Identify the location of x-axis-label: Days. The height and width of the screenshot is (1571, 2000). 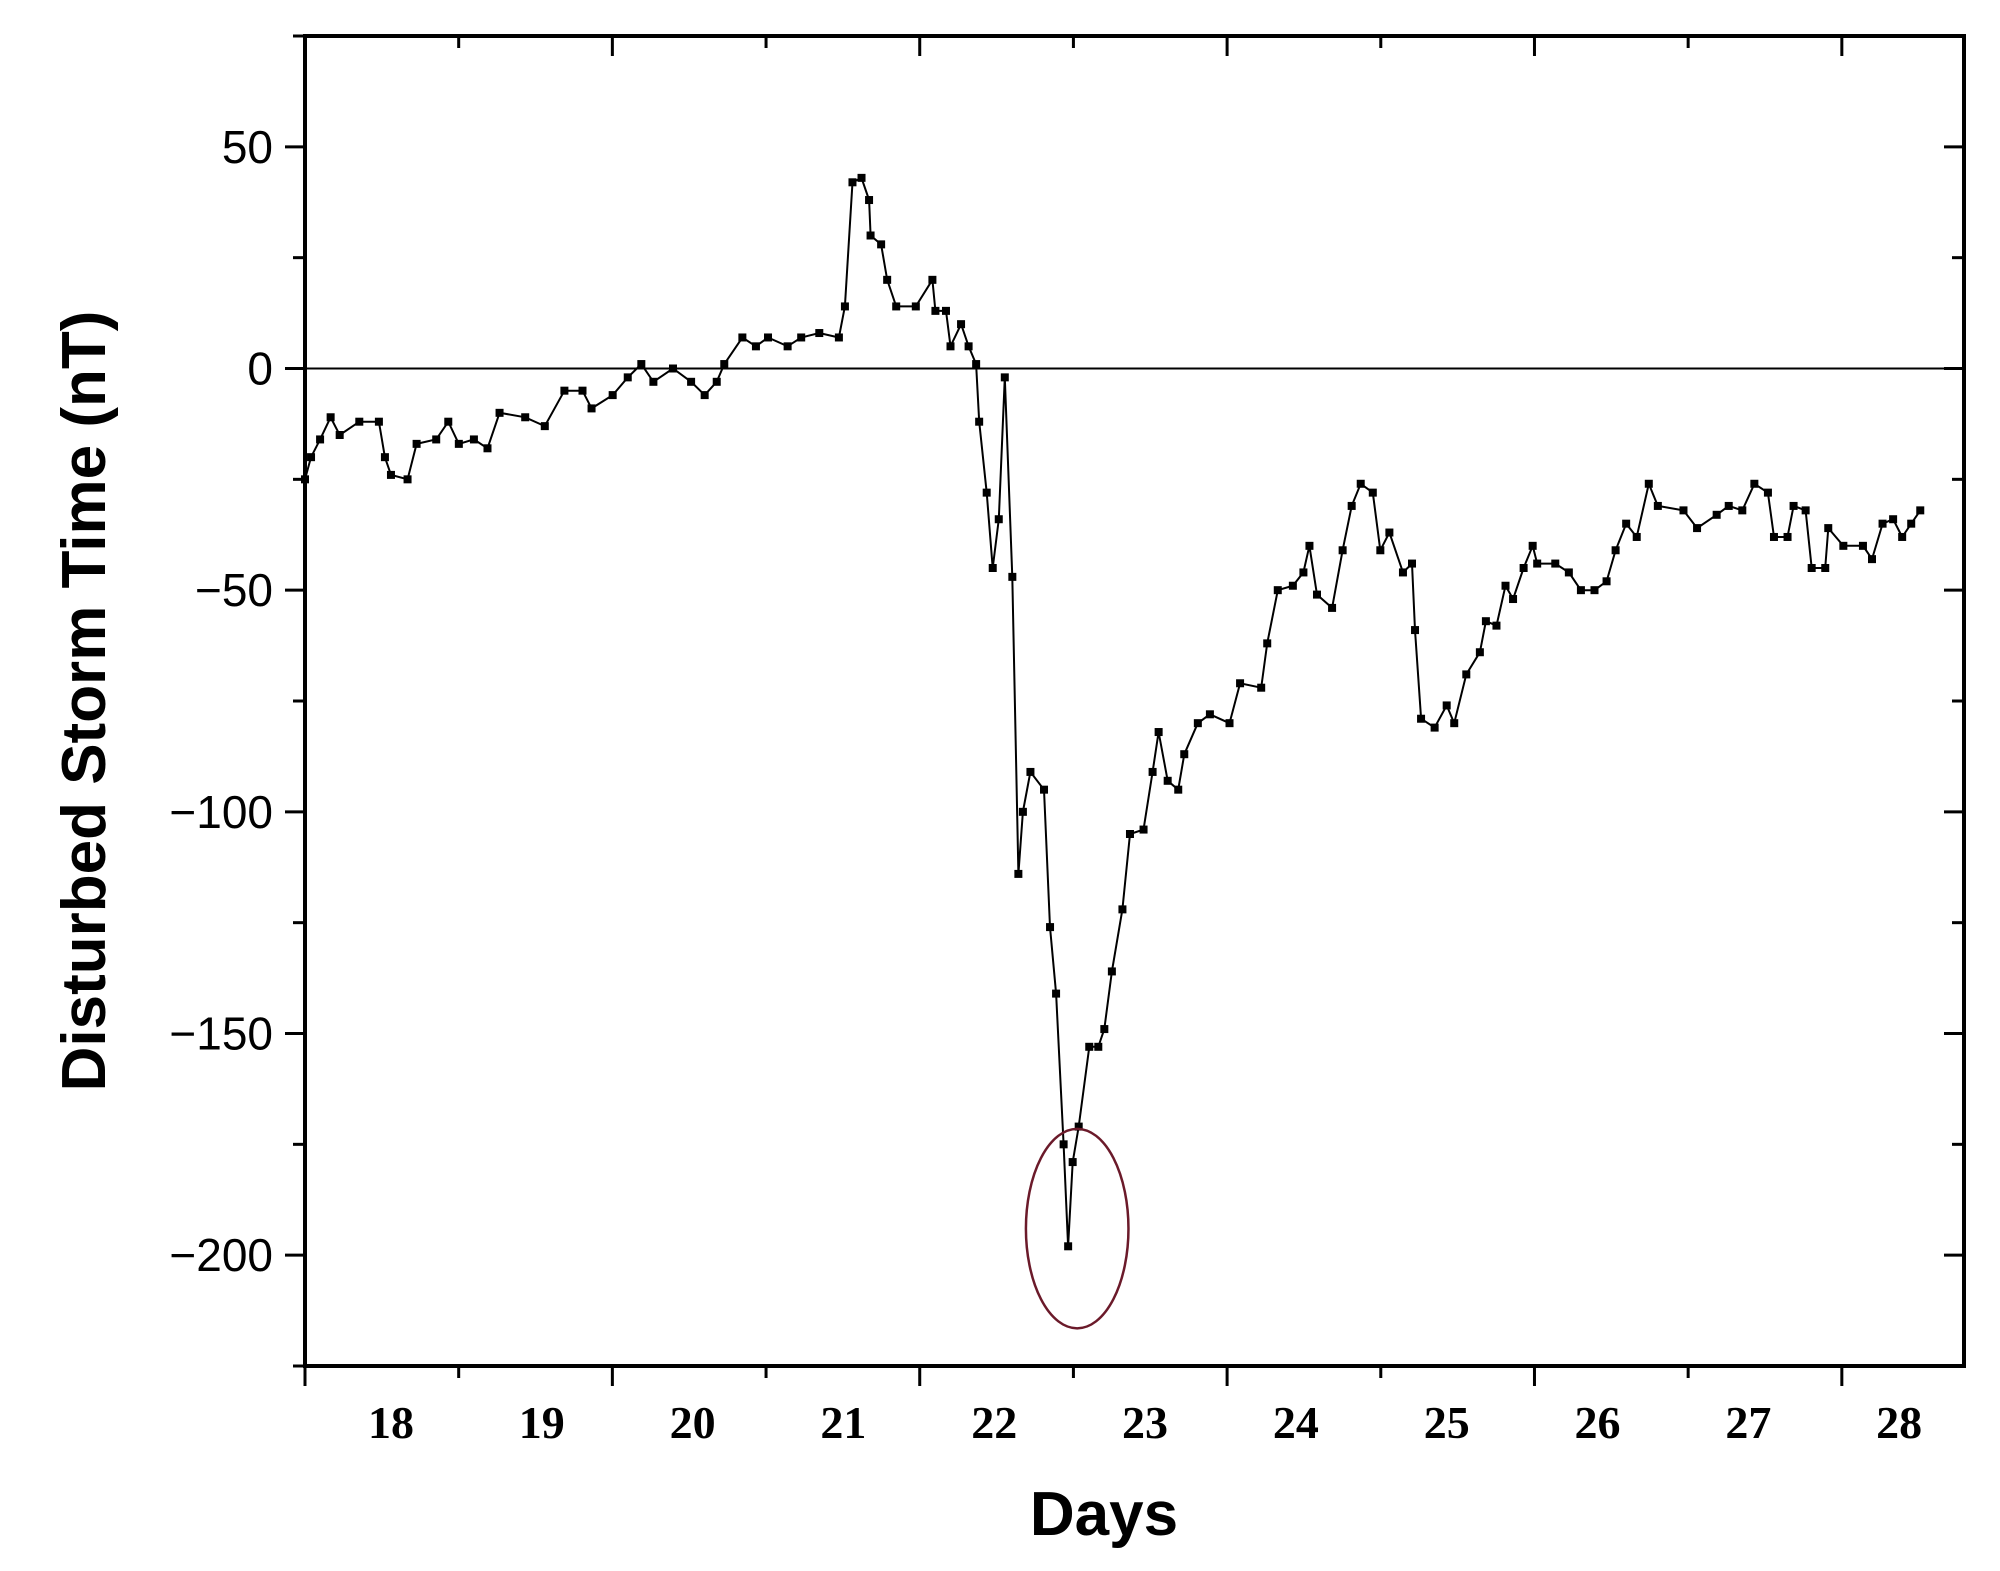
(1104, 1514).